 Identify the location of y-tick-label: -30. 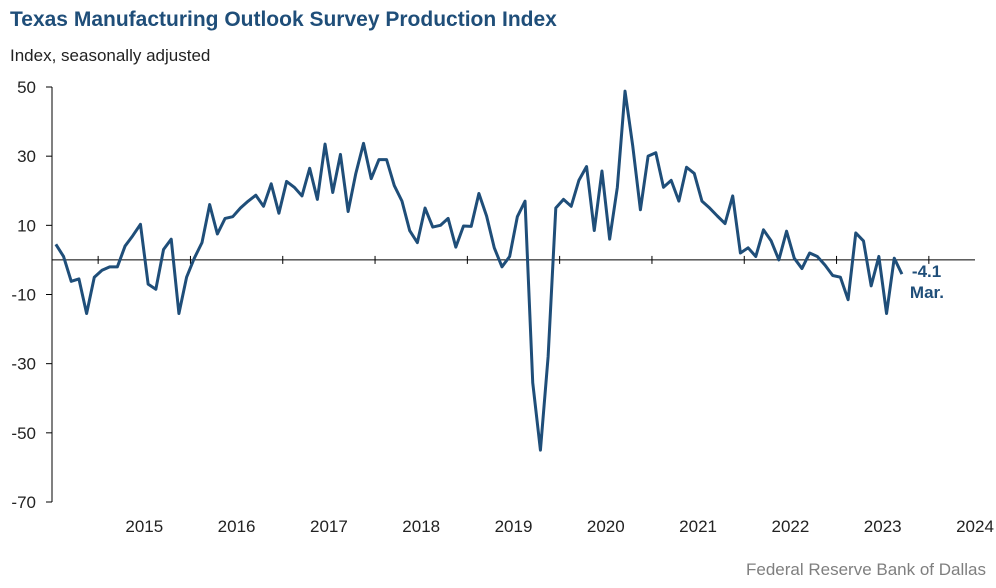
(23, 364).